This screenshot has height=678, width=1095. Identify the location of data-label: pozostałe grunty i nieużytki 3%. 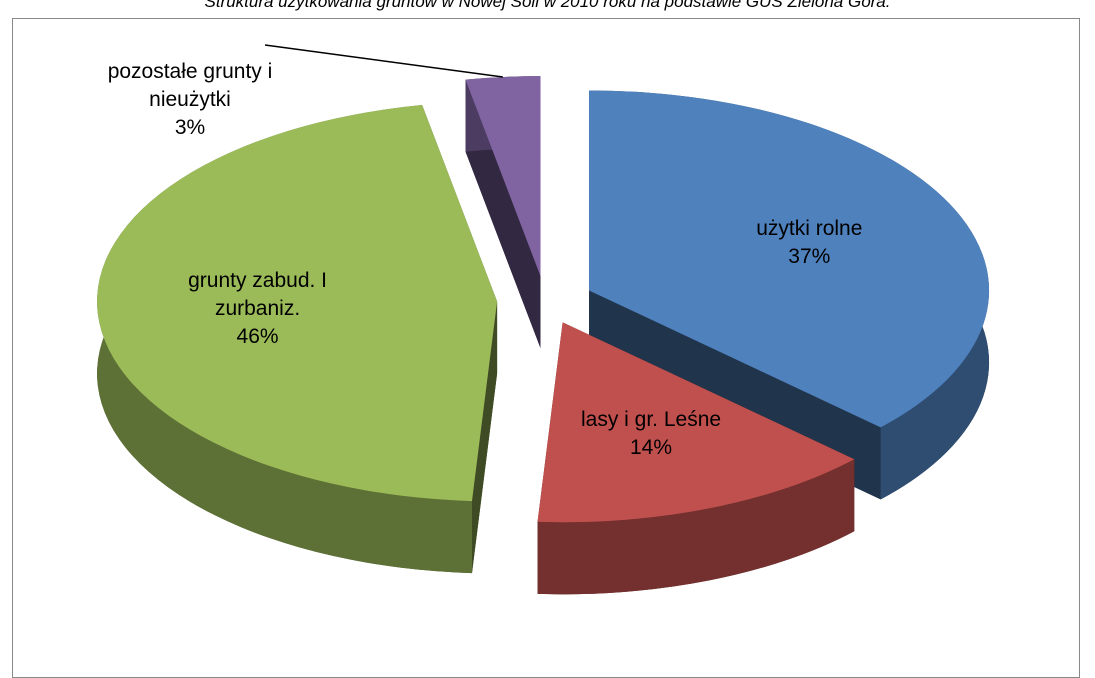
(190, 100).